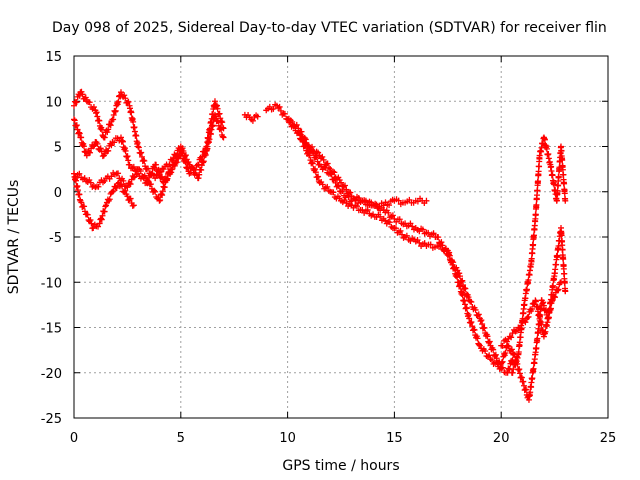  Describe the element at coordinates (53, 57) in the screenshot. I see `y-tick-label: 15` at that location.